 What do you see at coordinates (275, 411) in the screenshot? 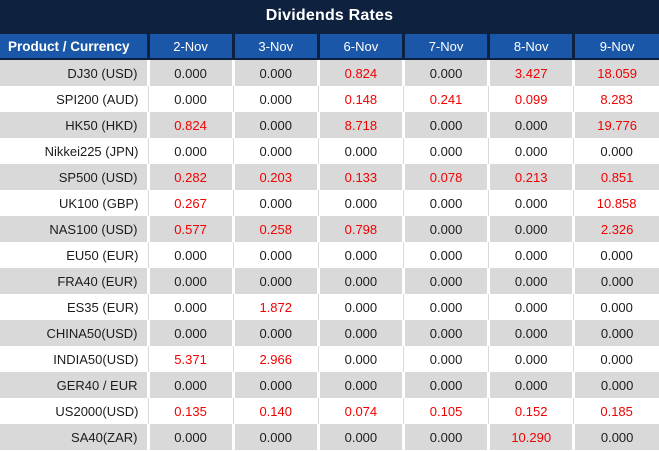
I see `value-cell: 0.140` at bounding box center [275, 411].